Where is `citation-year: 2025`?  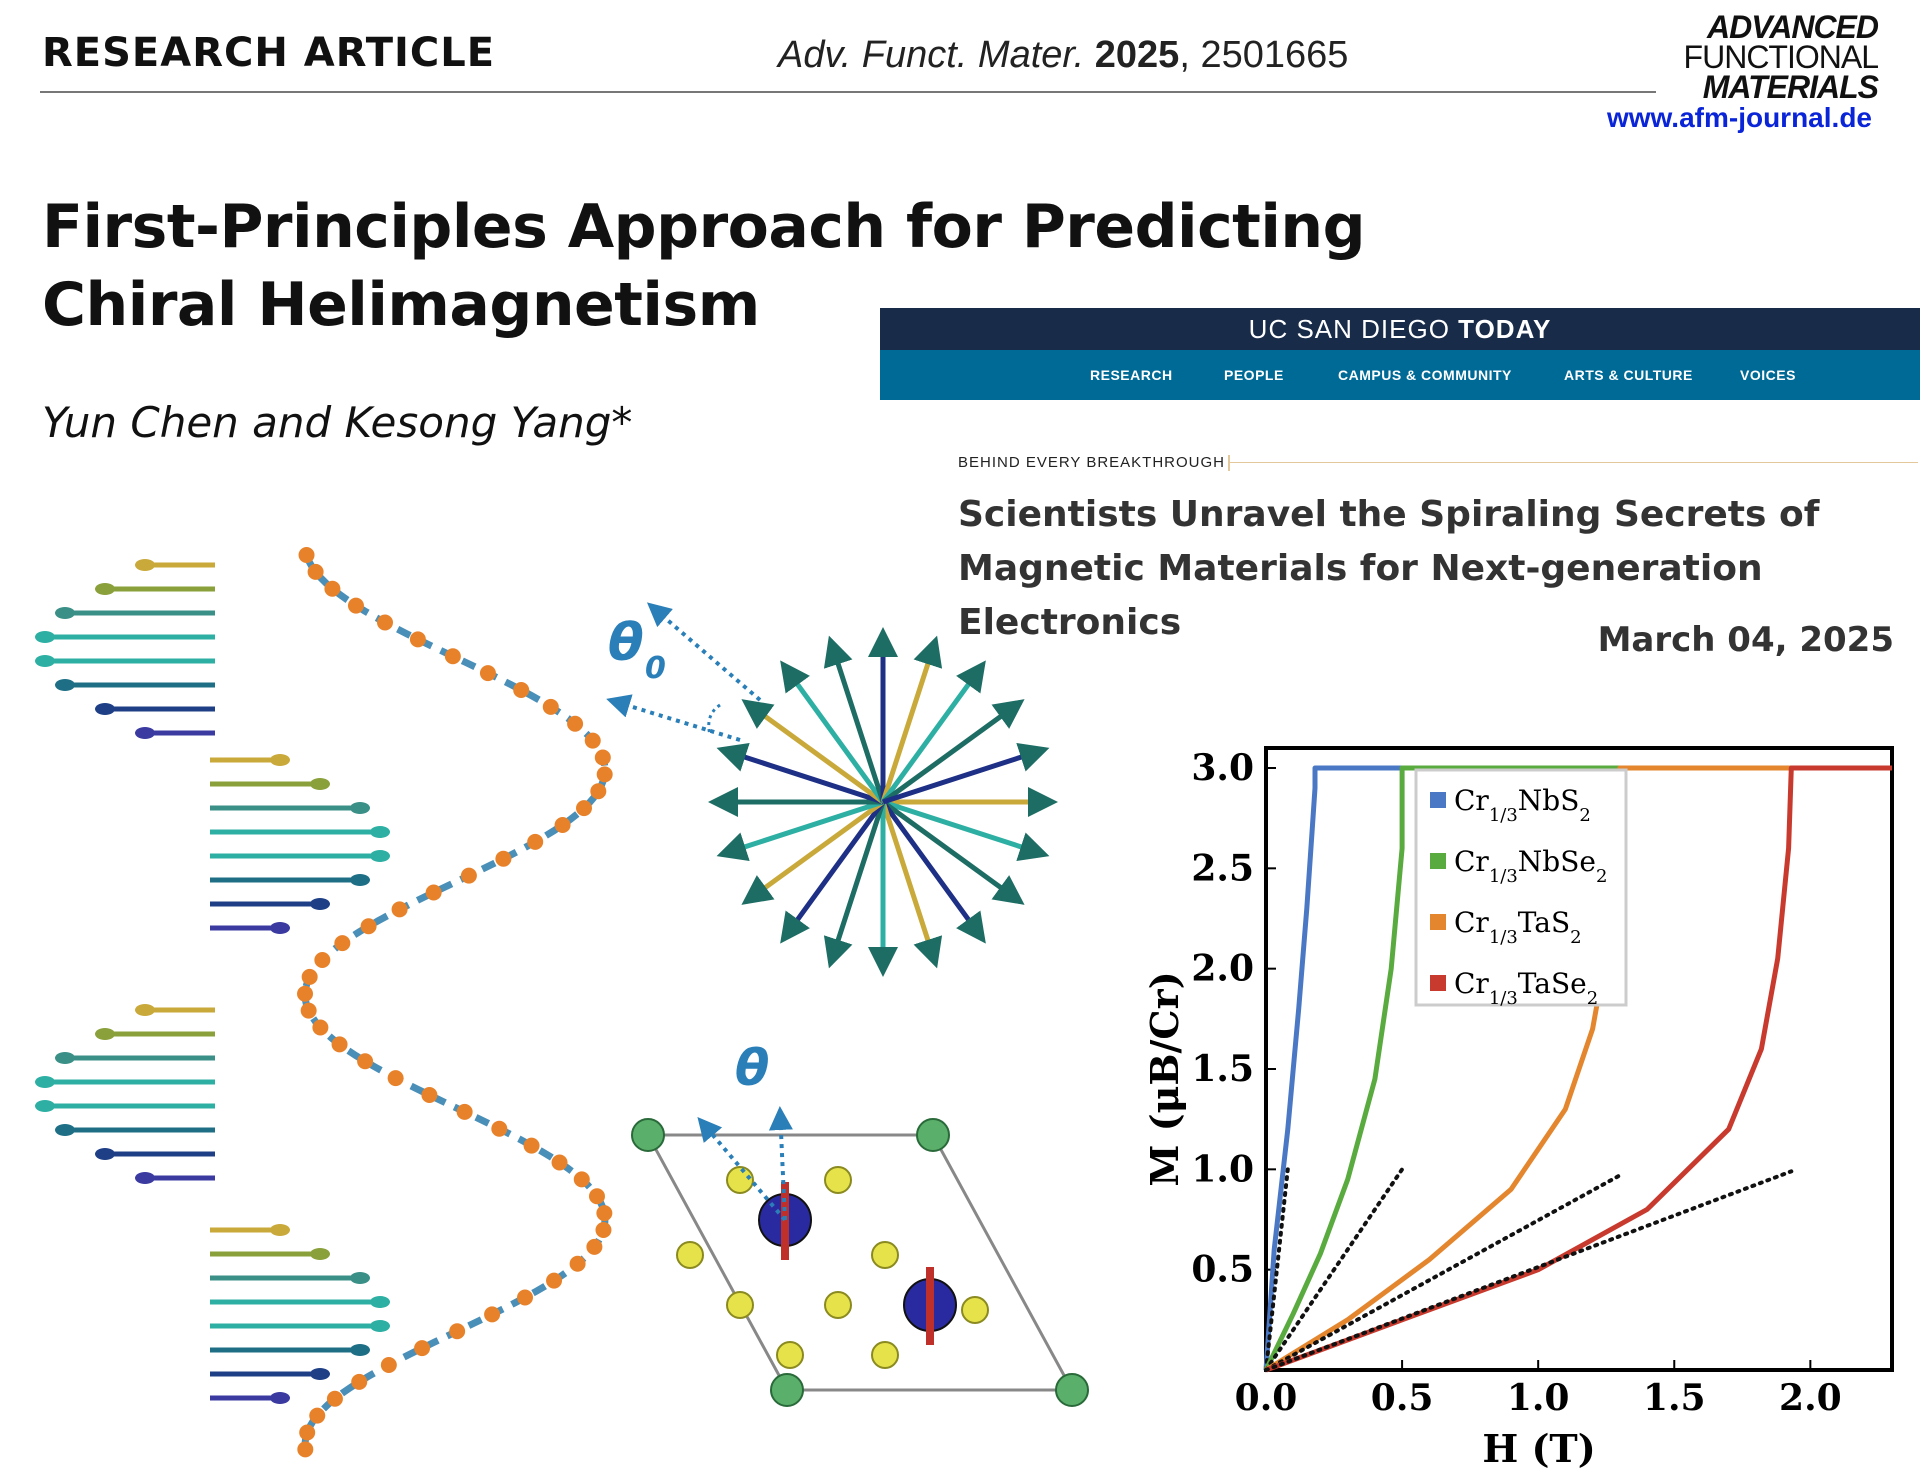
citation-year: 2025 is located at coordinates (1137, 55).